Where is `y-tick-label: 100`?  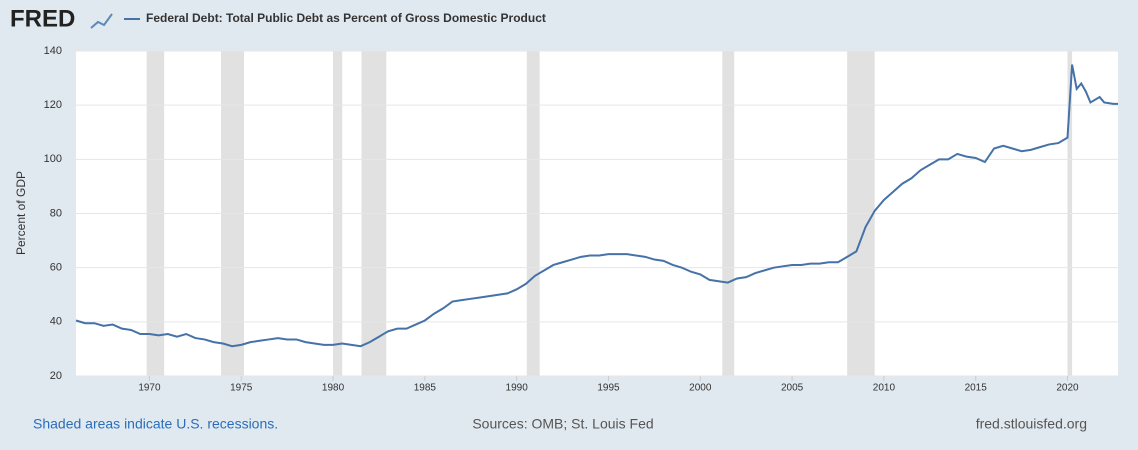
y-tick-label: 100 is located at coordinates (53, 159).